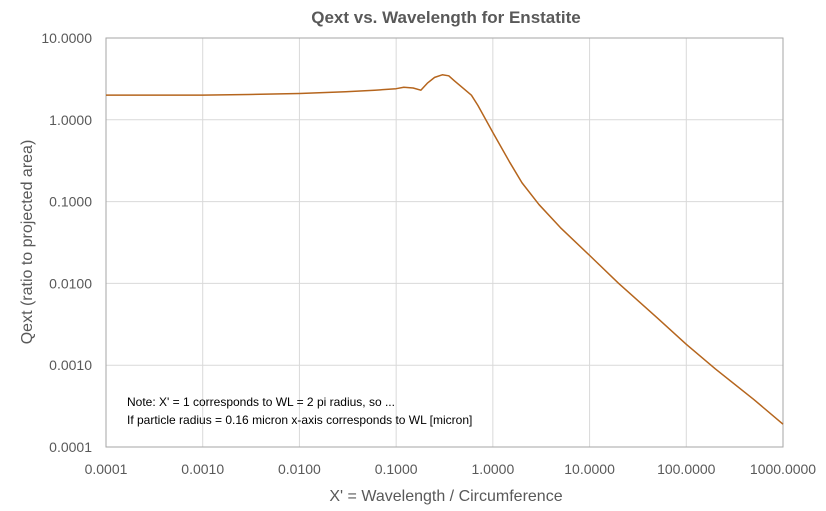 The width and height of the screenshot is (826, 511). Describe the element at coordinates (66, 242) in the screenshot. I see `y-tick-labels: 0.0001 0.0010 0.0100 0.1000 1.0000 10.0000` at that location.